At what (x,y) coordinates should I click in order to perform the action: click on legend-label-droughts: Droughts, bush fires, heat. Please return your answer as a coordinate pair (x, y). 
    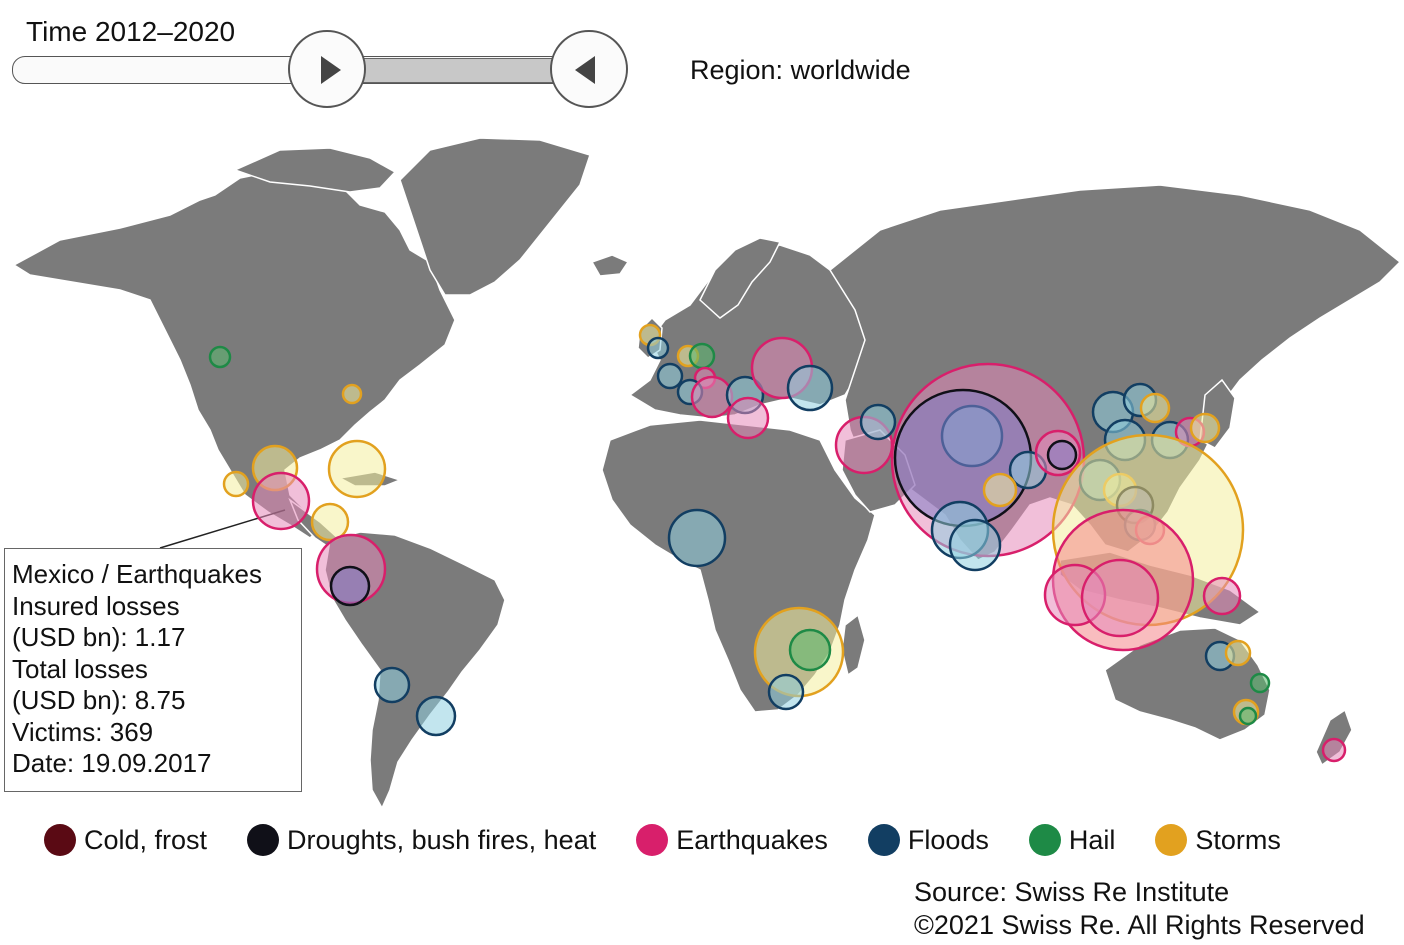
    Looking at the image, I should click on (442, 839).